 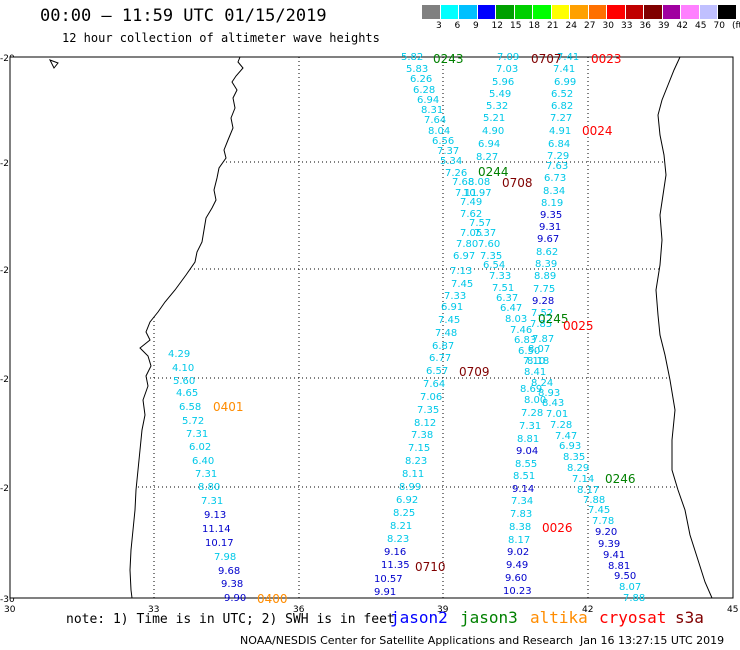 I want to click on swh-point: 9.68, so click(x=229, y=571).